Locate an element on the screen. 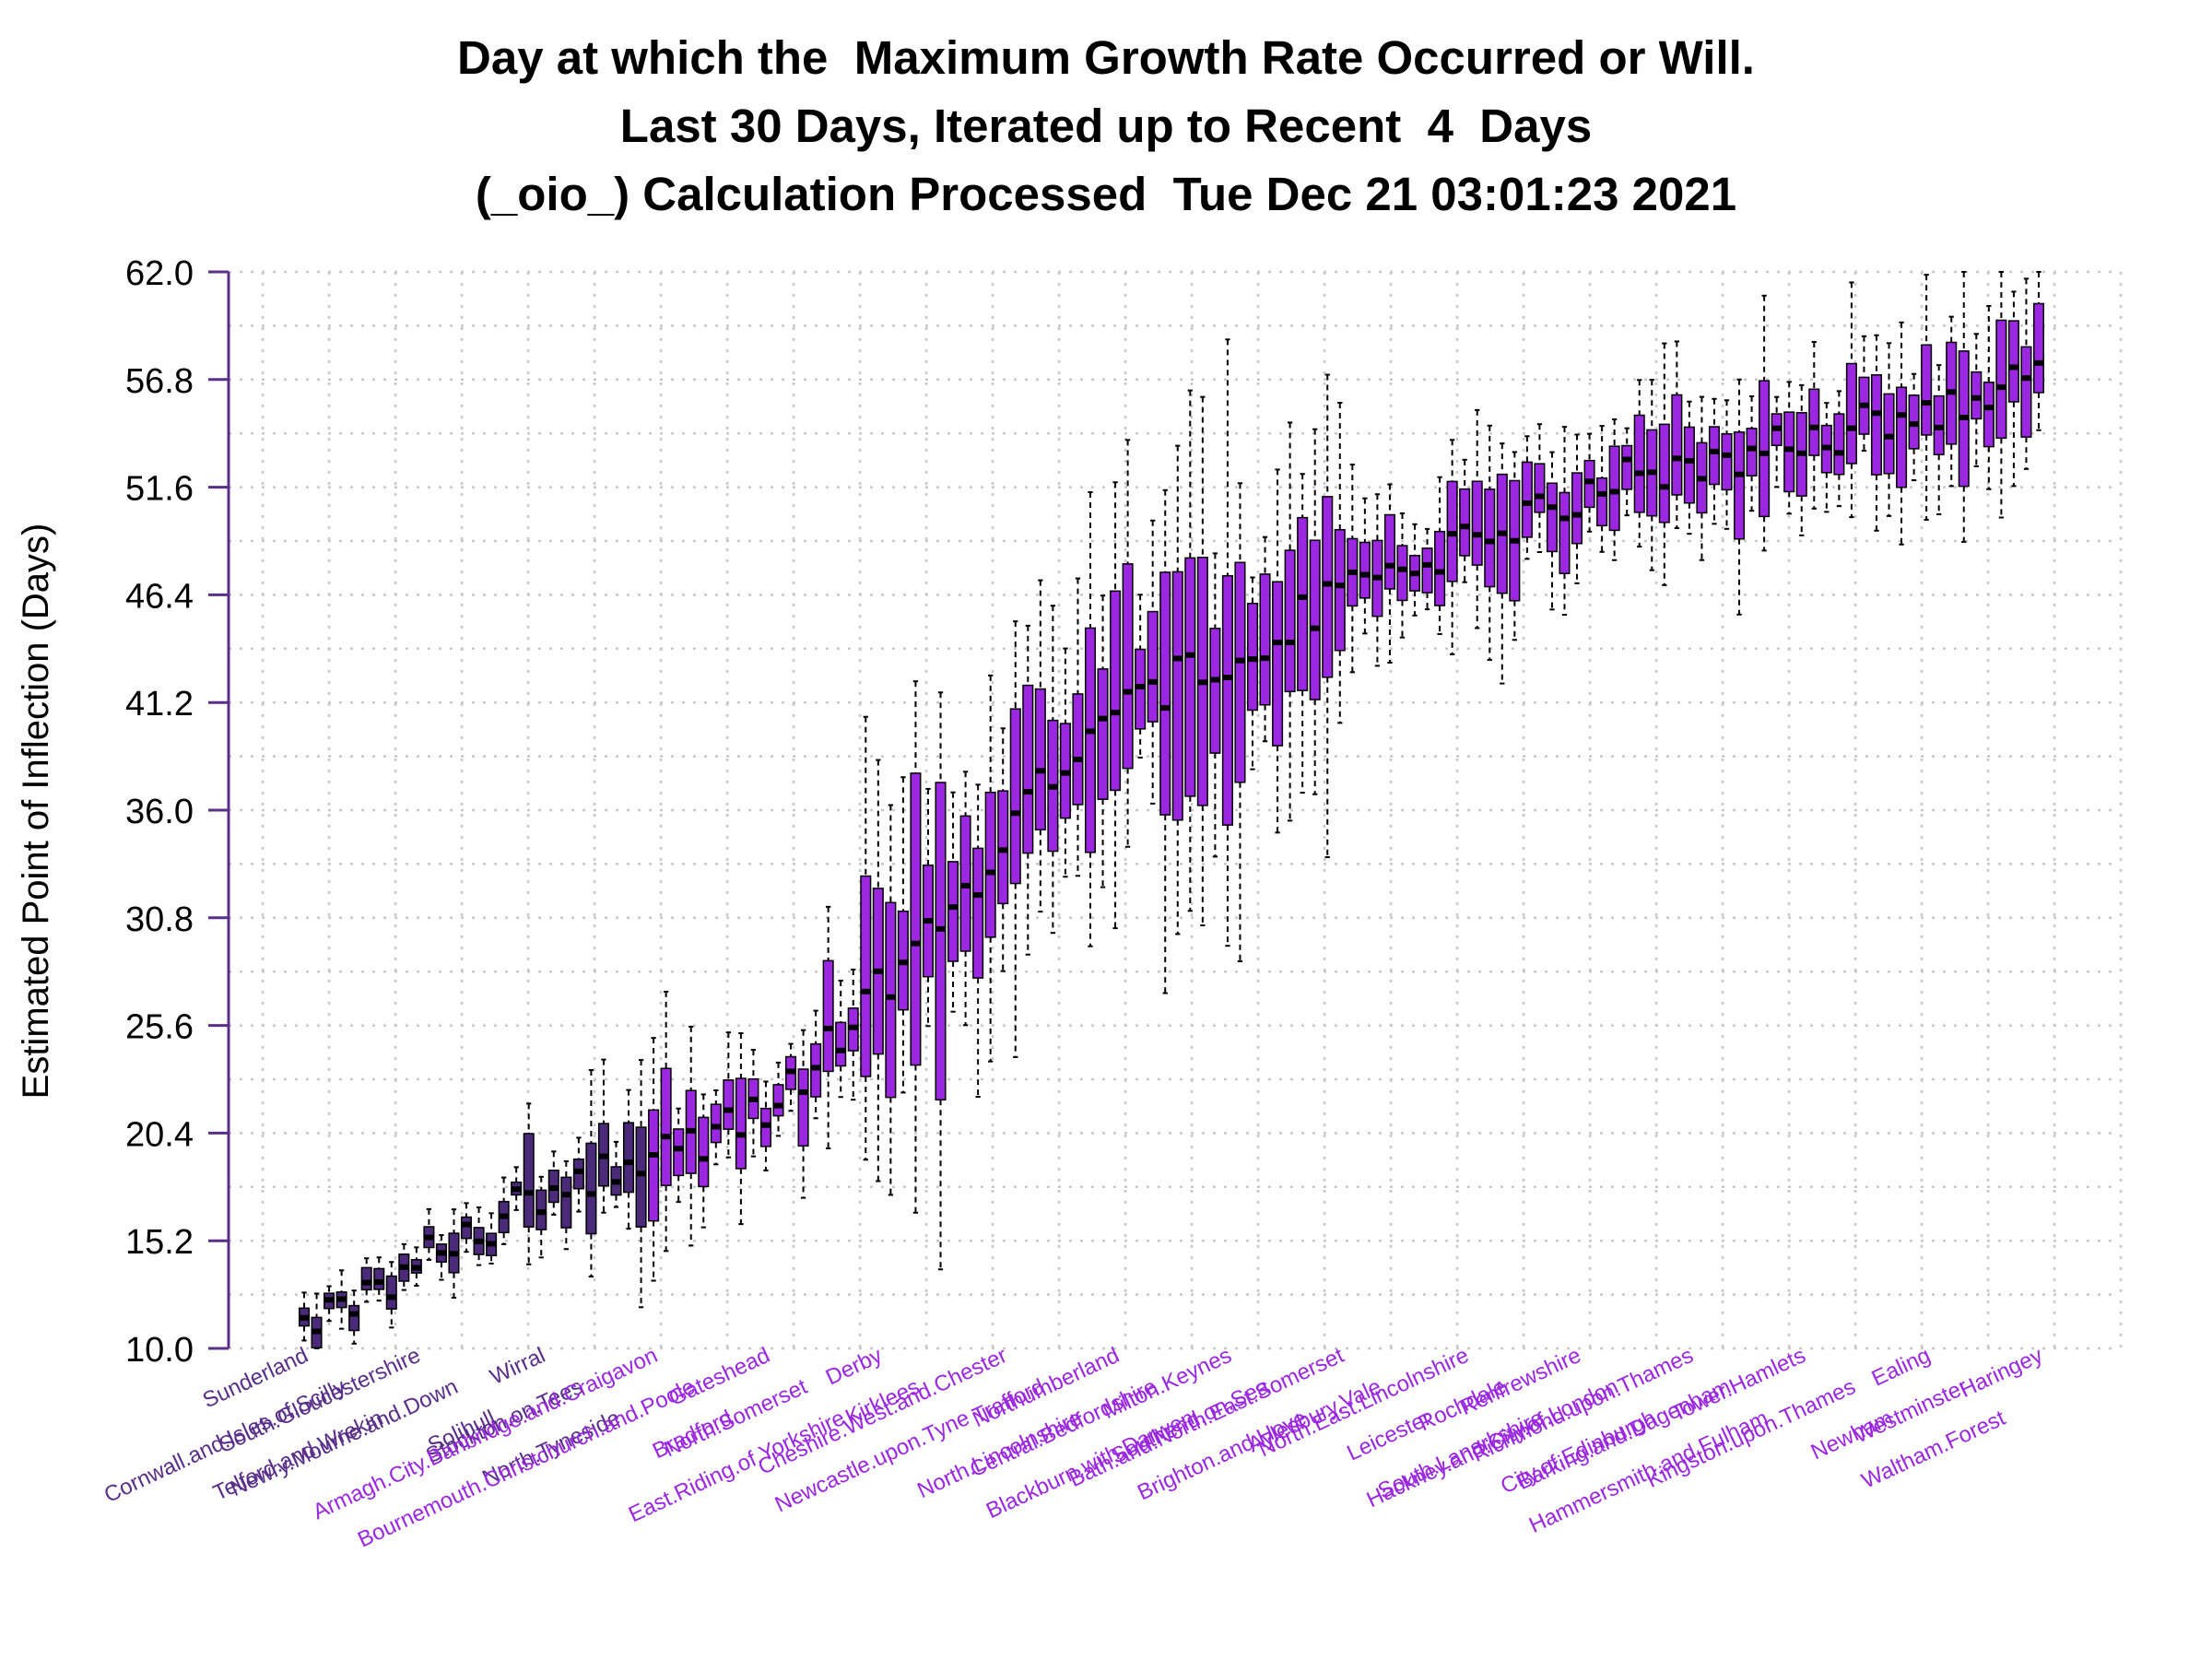  y-tick-label: 25.6 is located at coordinates (159, 1027).